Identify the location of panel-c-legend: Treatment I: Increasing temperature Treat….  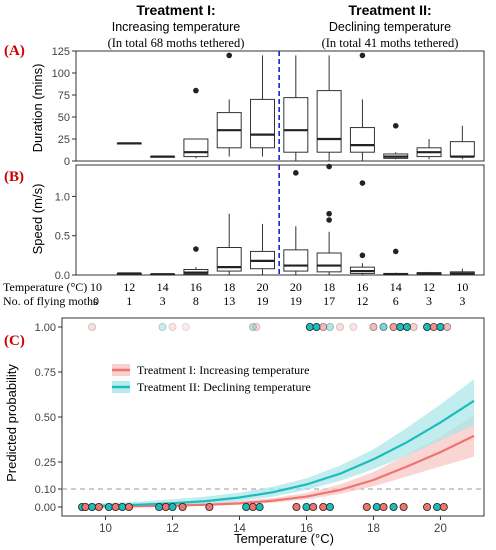
(211, 378).